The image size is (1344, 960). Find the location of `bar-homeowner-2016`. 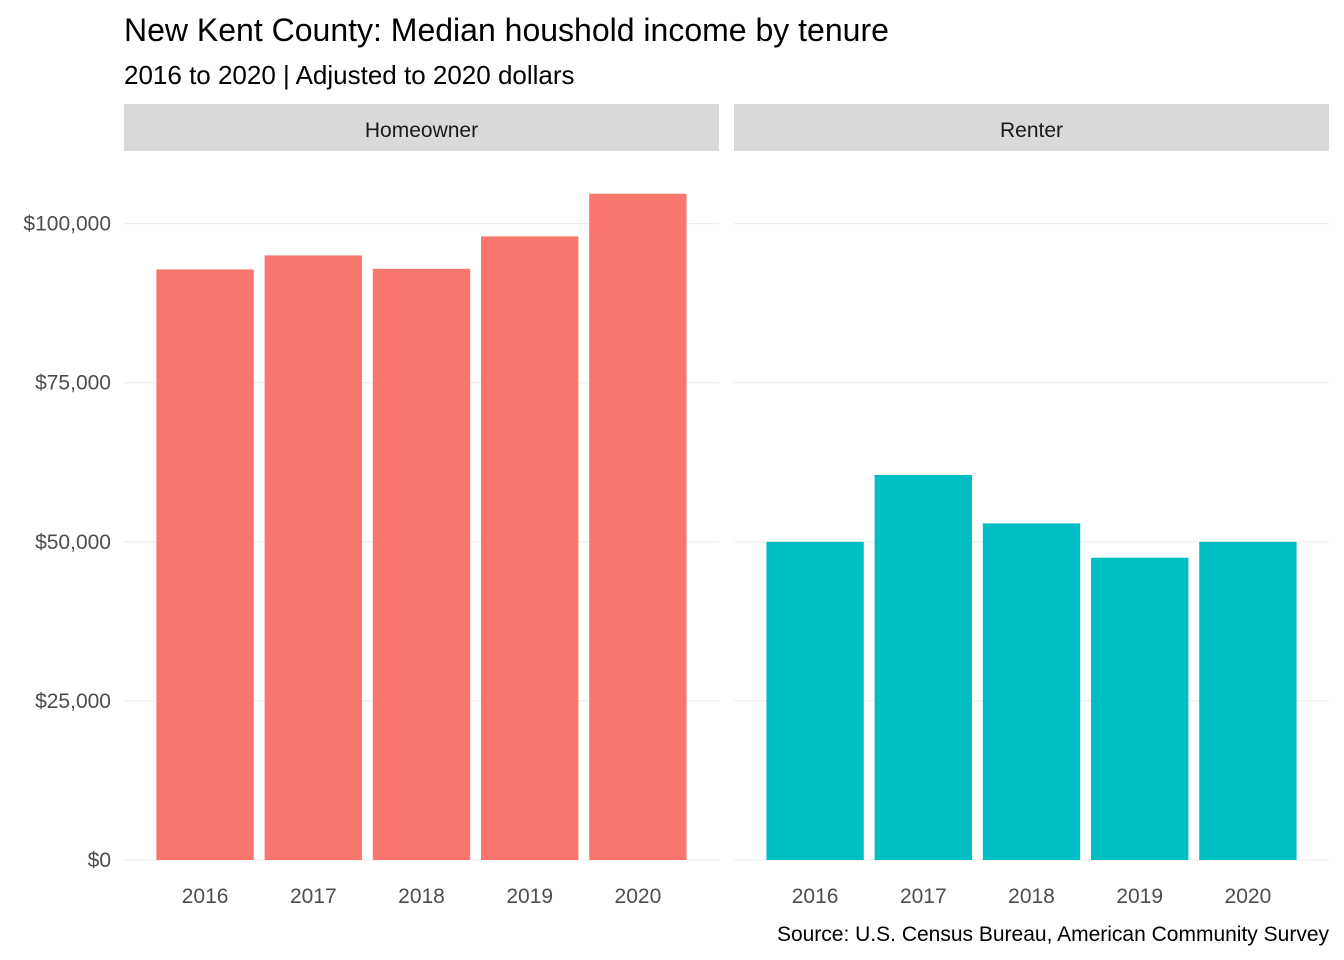

bar-homeowner-2016 is located at coordinates (205, 564).